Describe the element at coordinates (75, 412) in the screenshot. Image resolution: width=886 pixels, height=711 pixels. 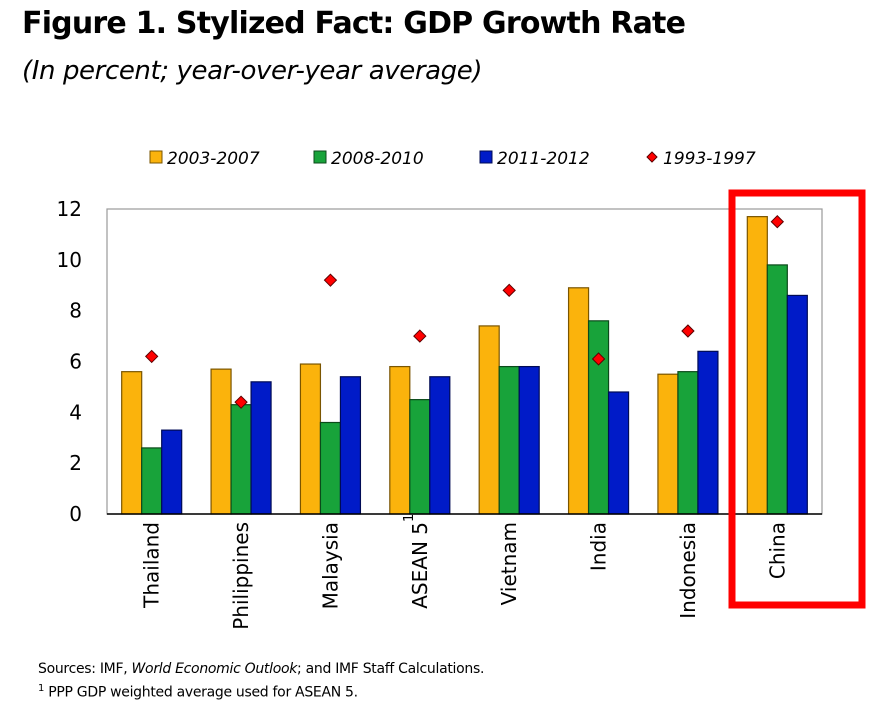
I see `y-tick-label: 4` at that location.